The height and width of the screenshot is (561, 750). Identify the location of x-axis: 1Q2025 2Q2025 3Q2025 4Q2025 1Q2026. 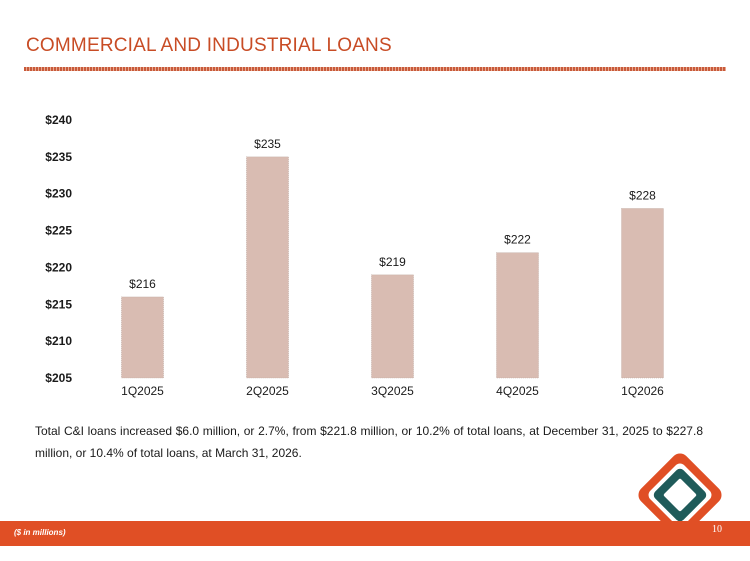
(392, 391).